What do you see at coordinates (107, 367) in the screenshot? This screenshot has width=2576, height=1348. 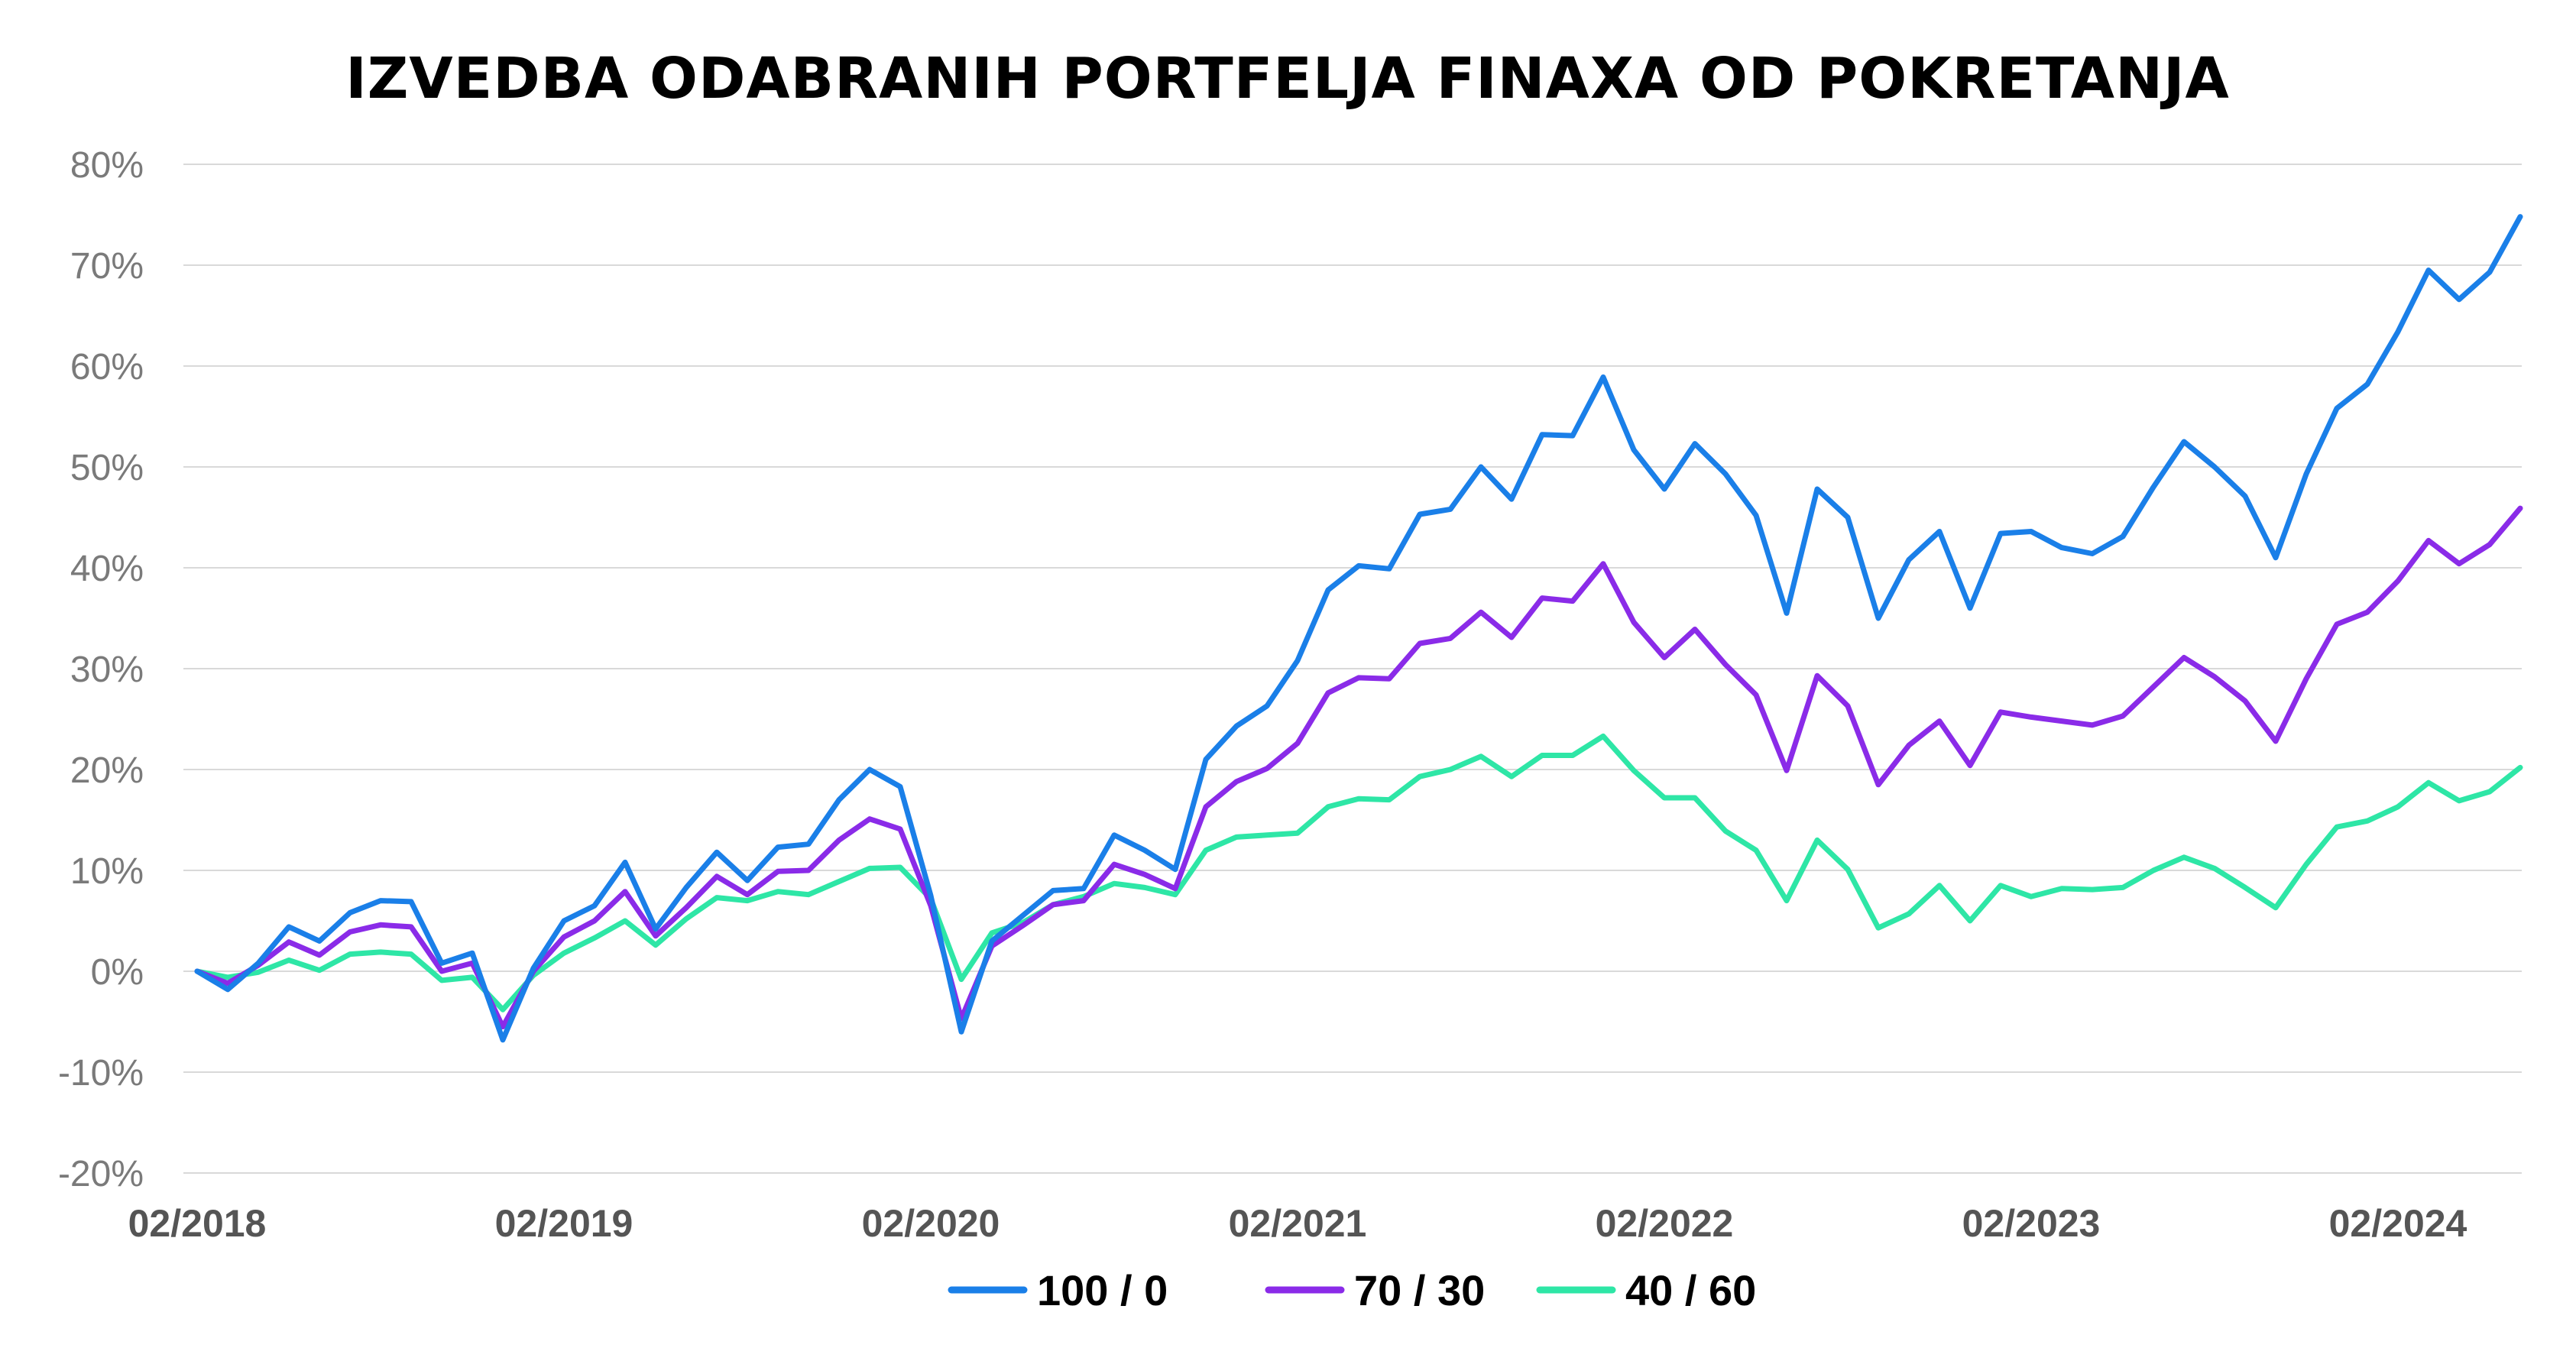 I see `y-tick-label: 60%` at bounding box center [107, 367].